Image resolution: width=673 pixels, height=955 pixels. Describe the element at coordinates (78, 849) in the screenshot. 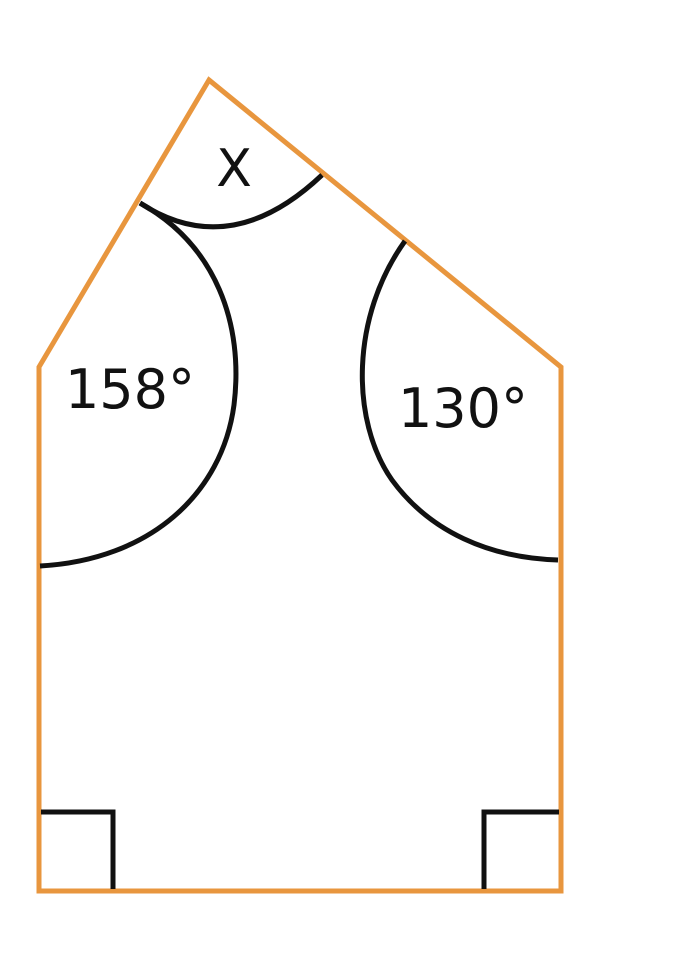

I see `right-angle-marker-bottom-left` at that location.